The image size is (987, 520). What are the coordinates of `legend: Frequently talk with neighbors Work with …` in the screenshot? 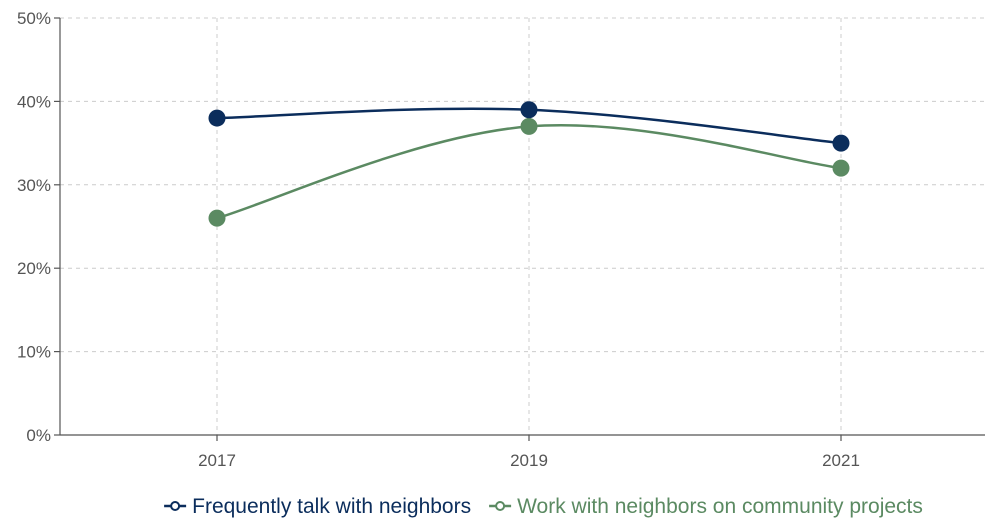 It's located at (543, 506).